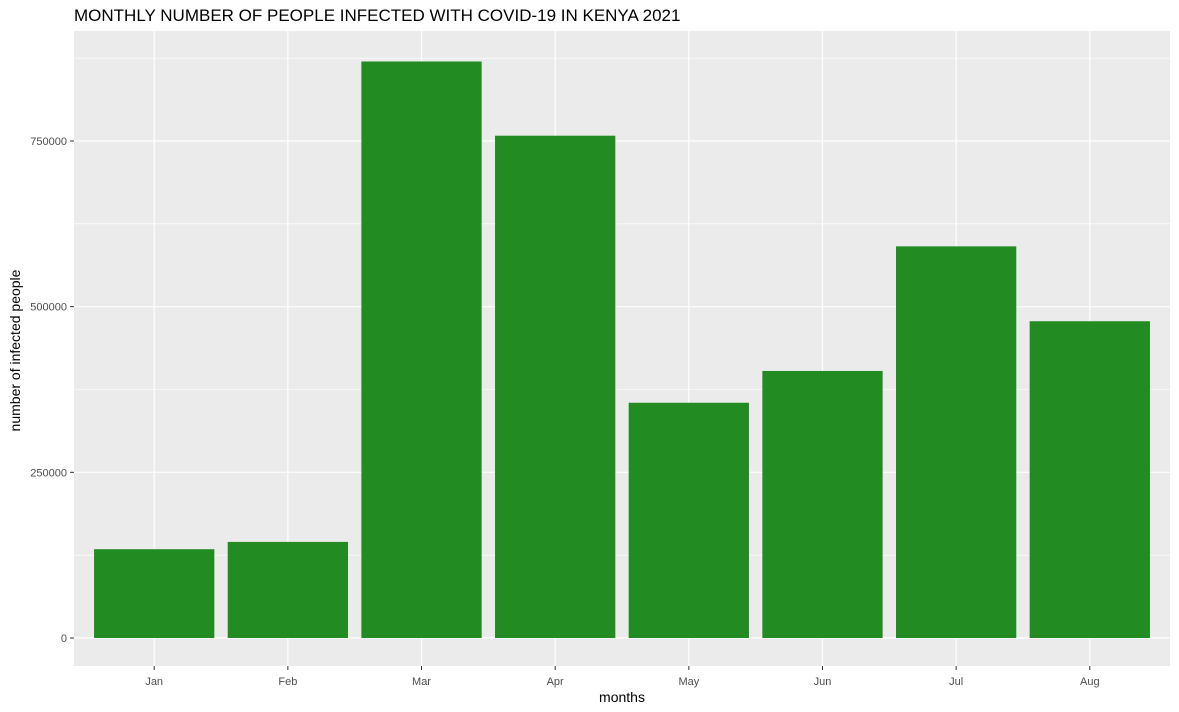 The width and height of the screenshot is (1179, 712). Describe the element at coordinates (287, 589) in the screenshot. I see `bar-feb` at that location.